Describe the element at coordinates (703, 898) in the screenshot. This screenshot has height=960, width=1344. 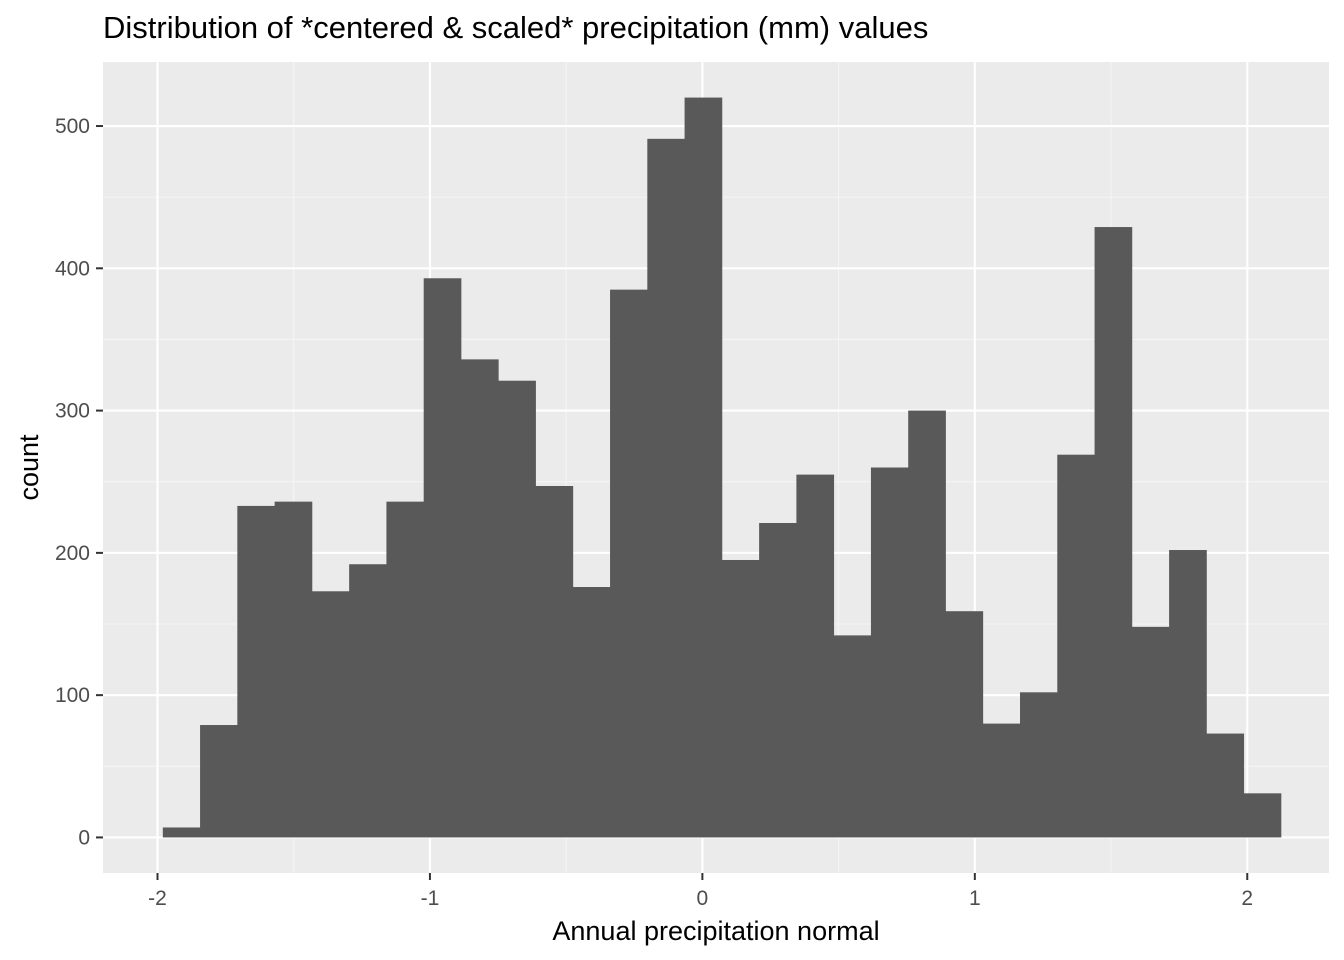
I see `x-tick-label: 0` at that location.